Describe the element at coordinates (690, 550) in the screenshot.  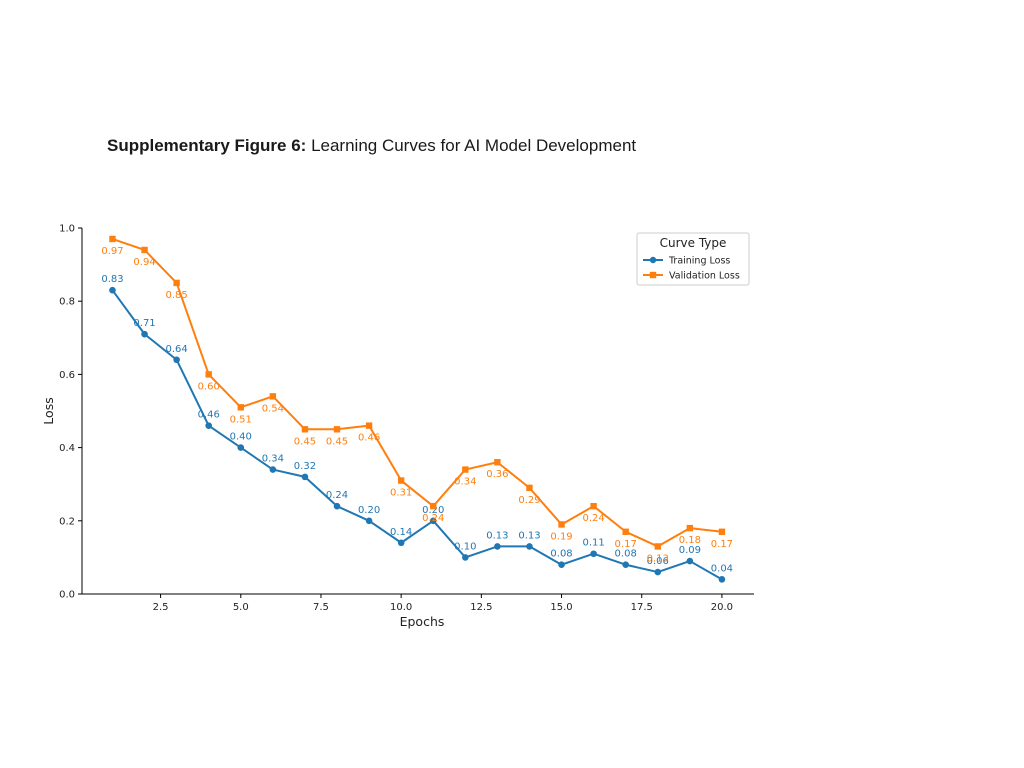
I see `data-label-training: 0.09` at that location.